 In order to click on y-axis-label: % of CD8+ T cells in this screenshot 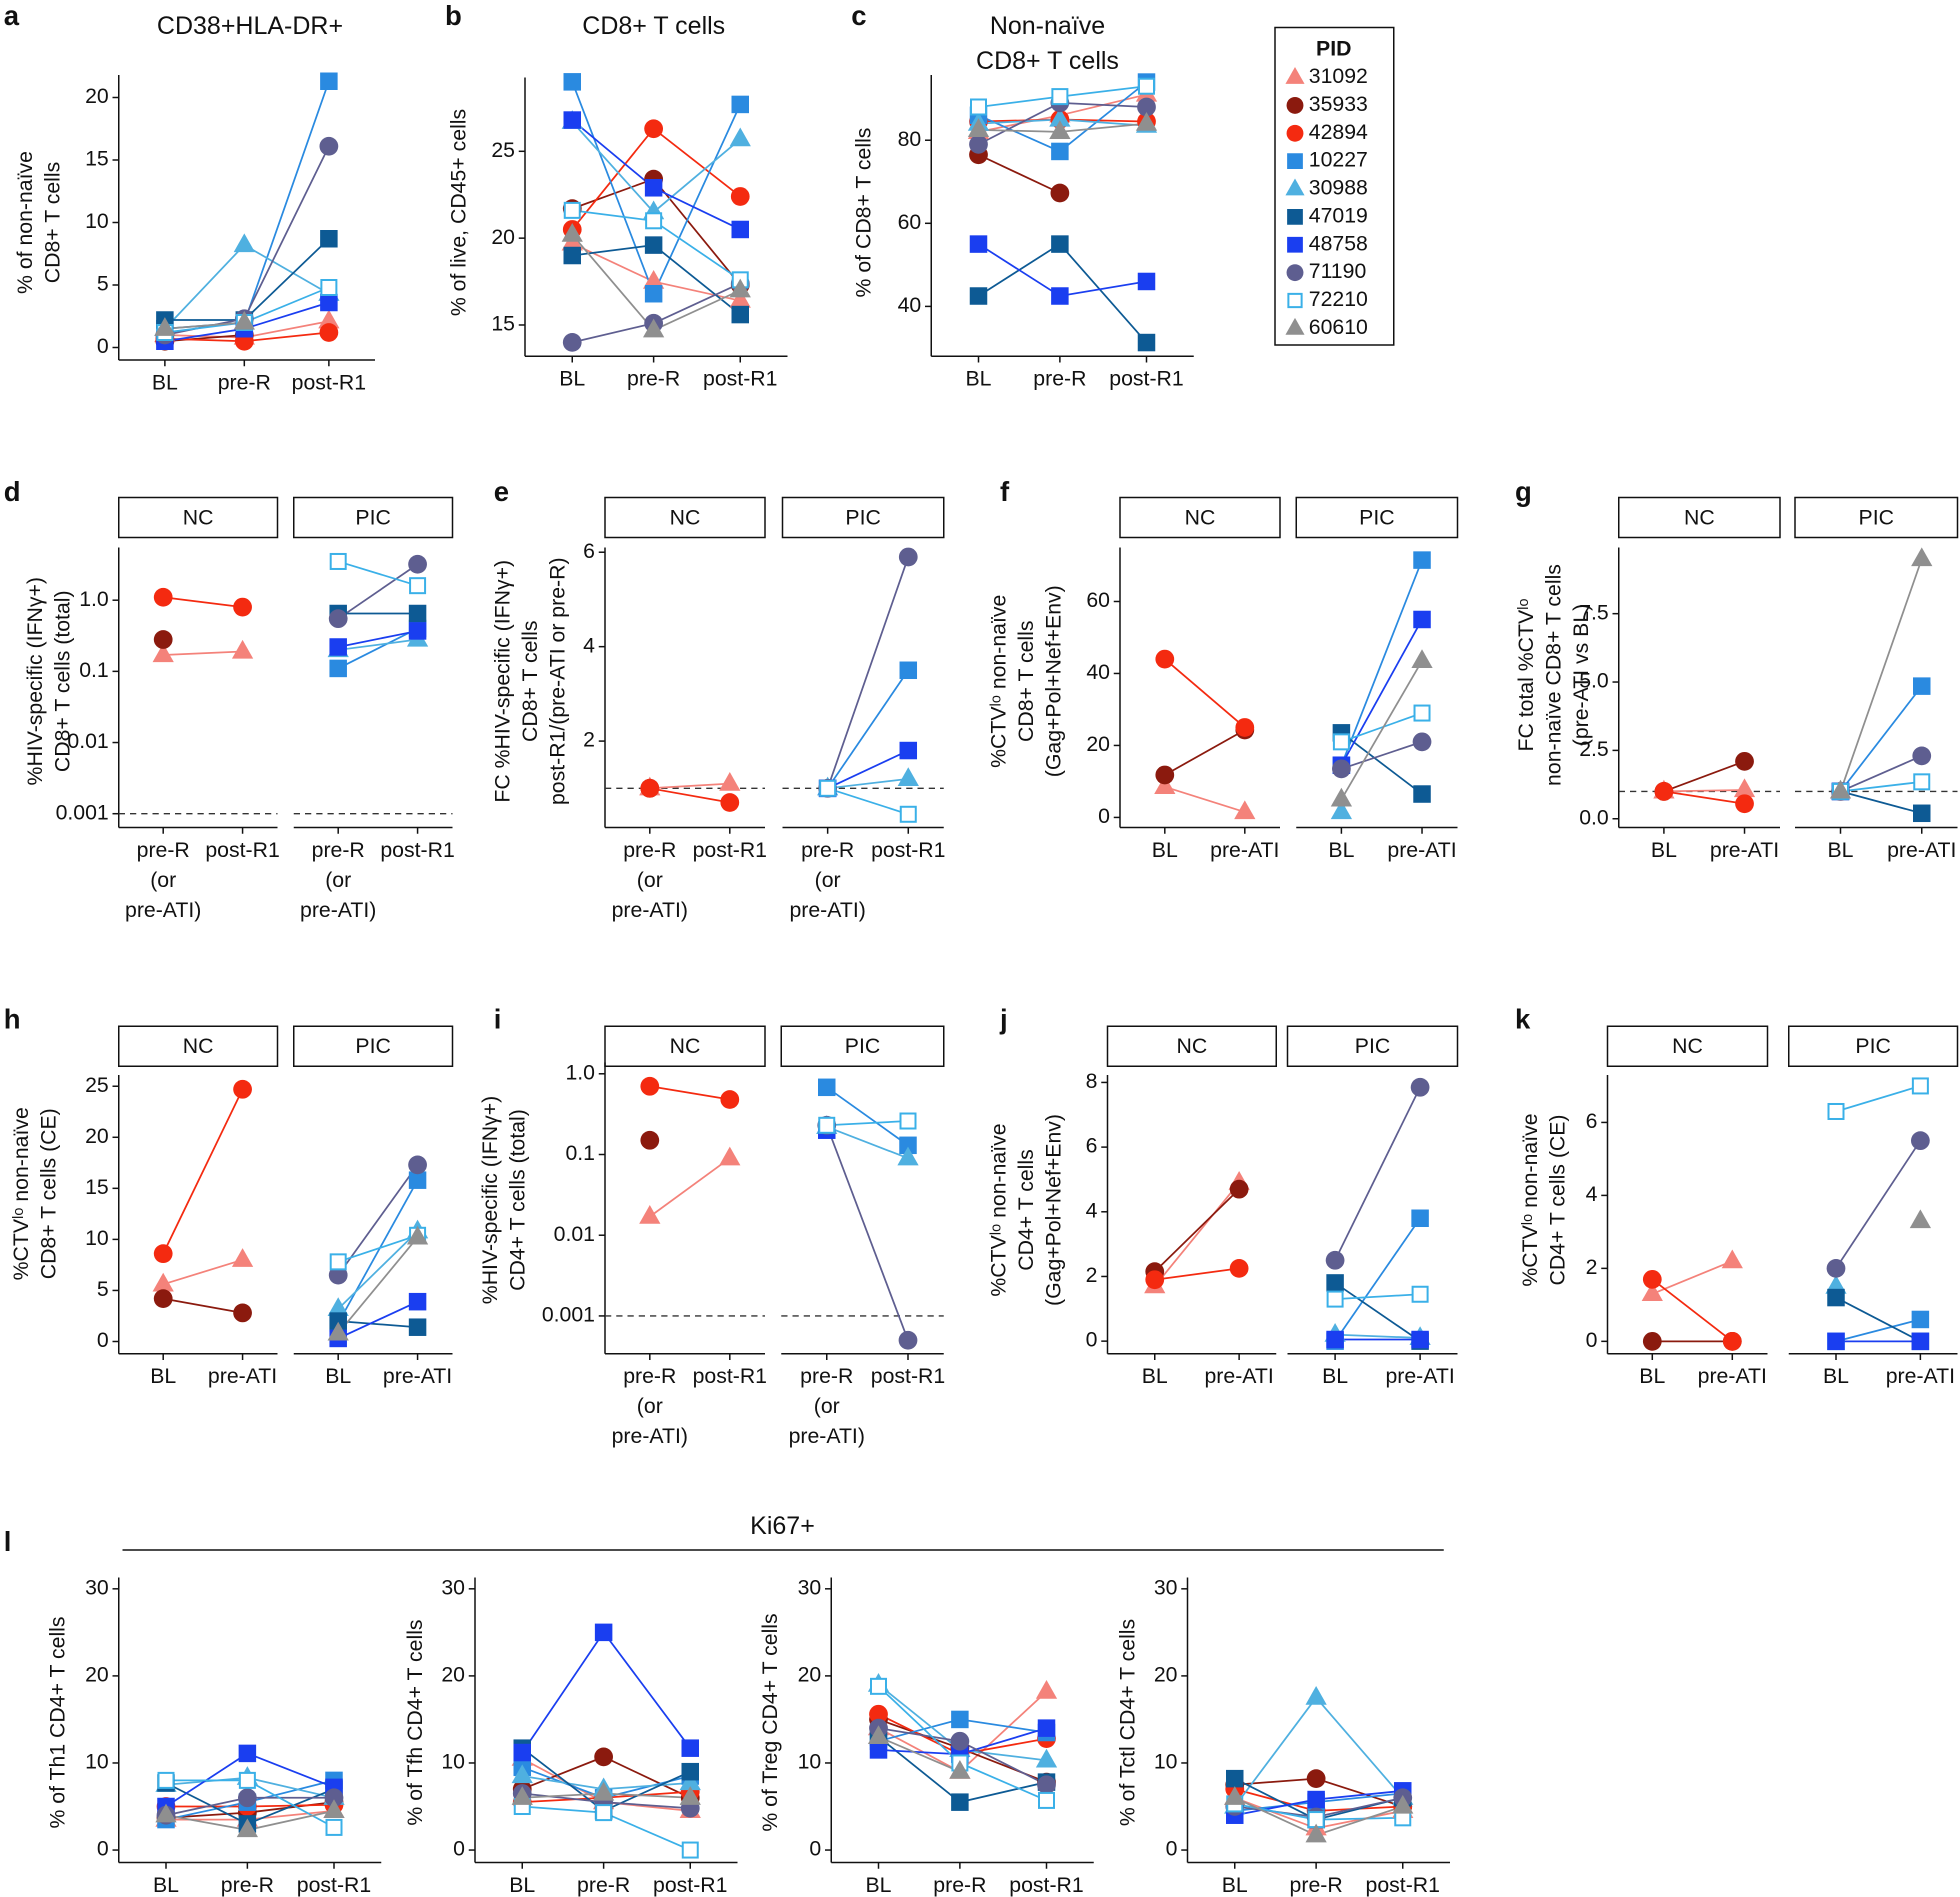, I will do `click(864, 213)`.